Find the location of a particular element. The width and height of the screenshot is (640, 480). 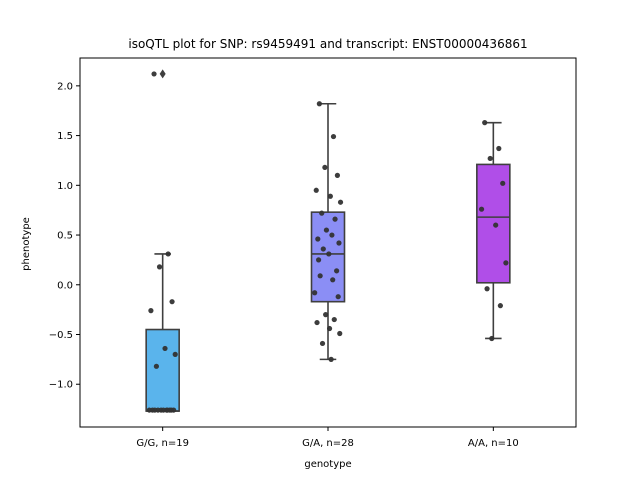

y-tick-label: 1.0 is located at coordinates (65, 186).